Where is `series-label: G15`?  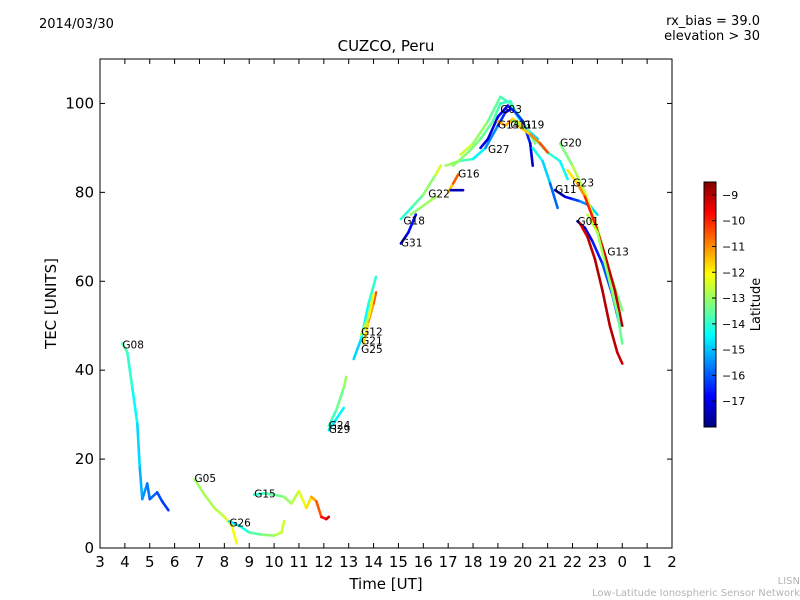 series-label: G15 is located at coordinates (264, 495).